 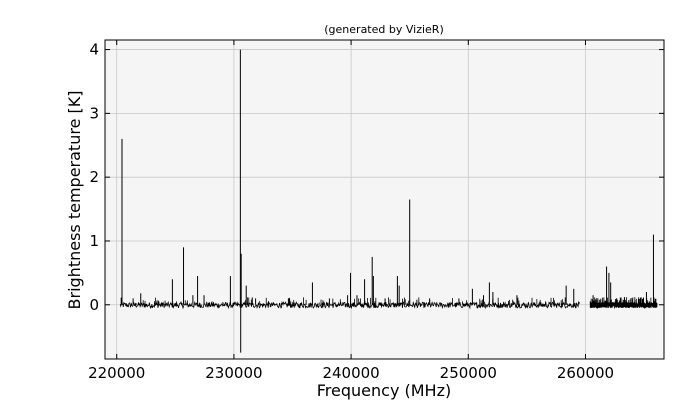 What do you see at coordinates (94, 177) in the screenshot?
I see `y-tick-label: 2` at bounding box center [94, 177].